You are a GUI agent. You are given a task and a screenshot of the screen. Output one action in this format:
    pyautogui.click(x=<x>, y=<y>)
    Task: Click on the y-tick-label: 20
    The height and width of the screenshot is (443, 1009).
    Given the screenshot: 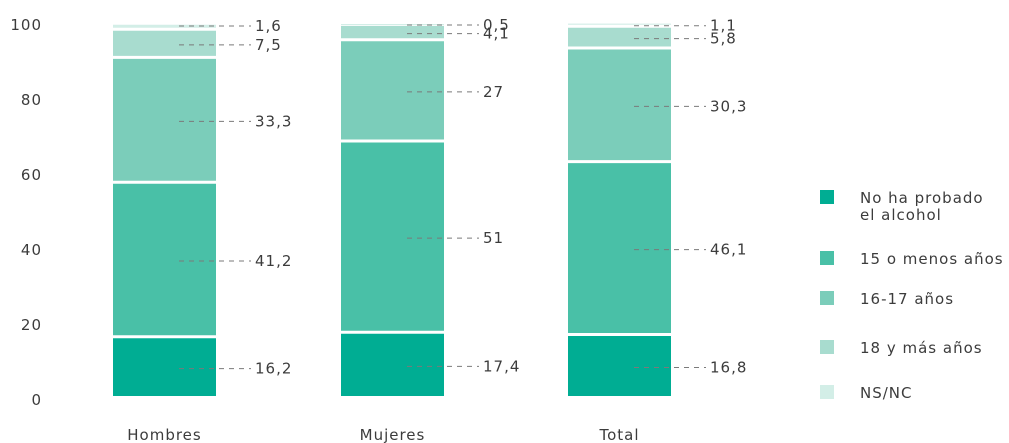 What is the action you would take?
    pyautogui.click(x=31, y=325)
    